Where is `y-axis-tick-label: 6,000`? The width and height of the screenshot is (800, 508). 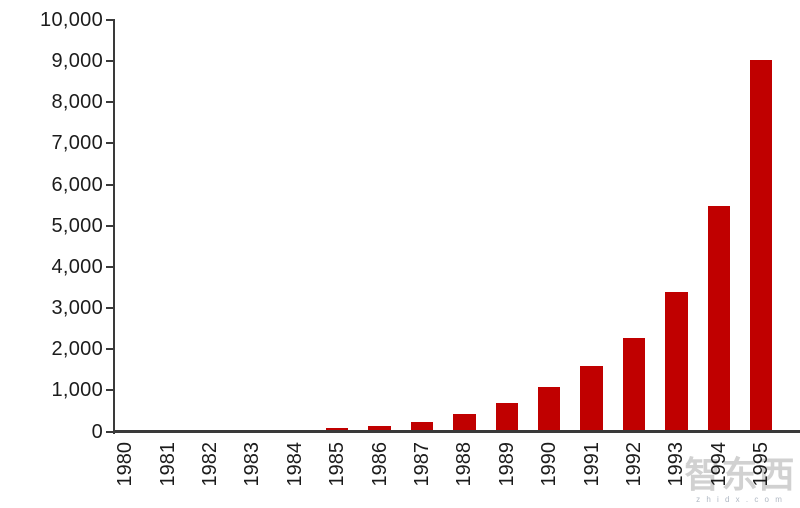 y-axis-tick-label: 6,000 is located at coordinates (77, 184).